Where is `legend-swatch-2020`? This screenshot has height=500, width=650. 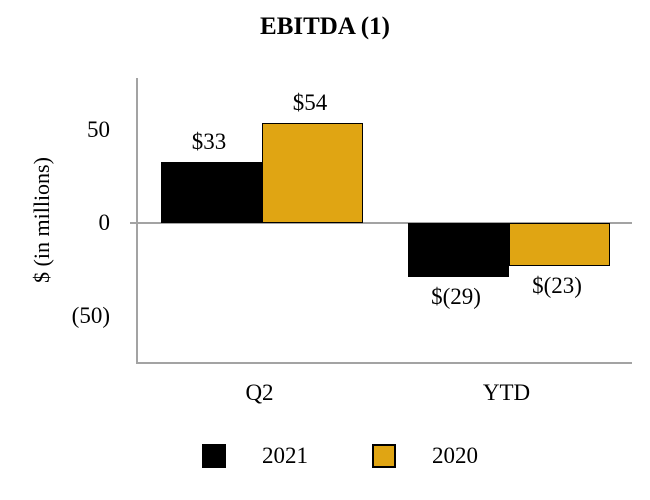 legend-swatch-2020 is located at coordinates (384, 456).